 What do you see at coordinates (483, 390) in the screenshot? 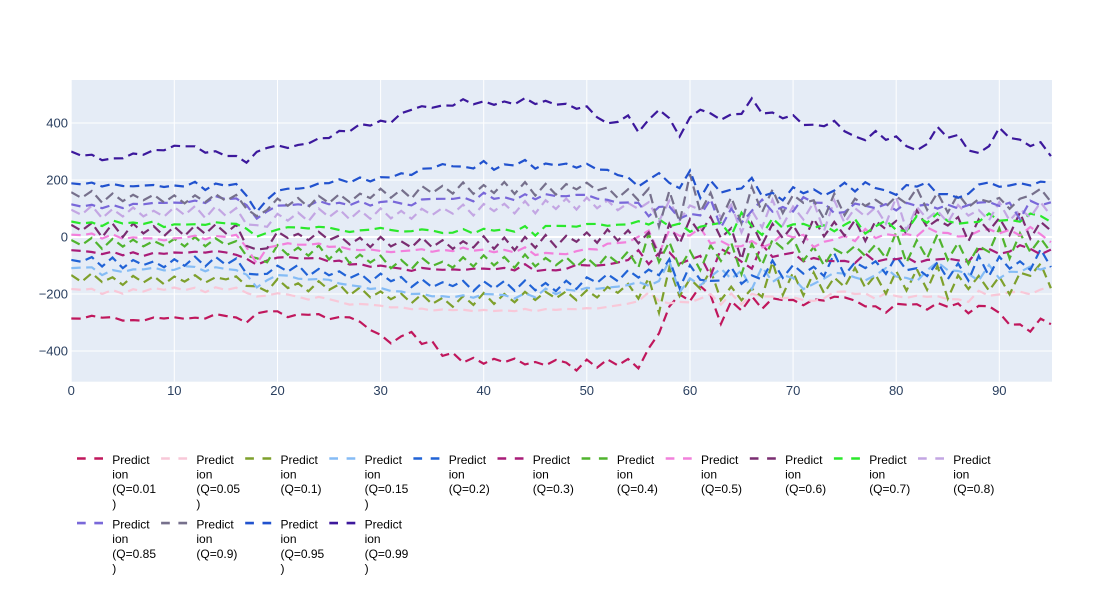
I see `svg-text: 40` at bounding box center [483, 390].